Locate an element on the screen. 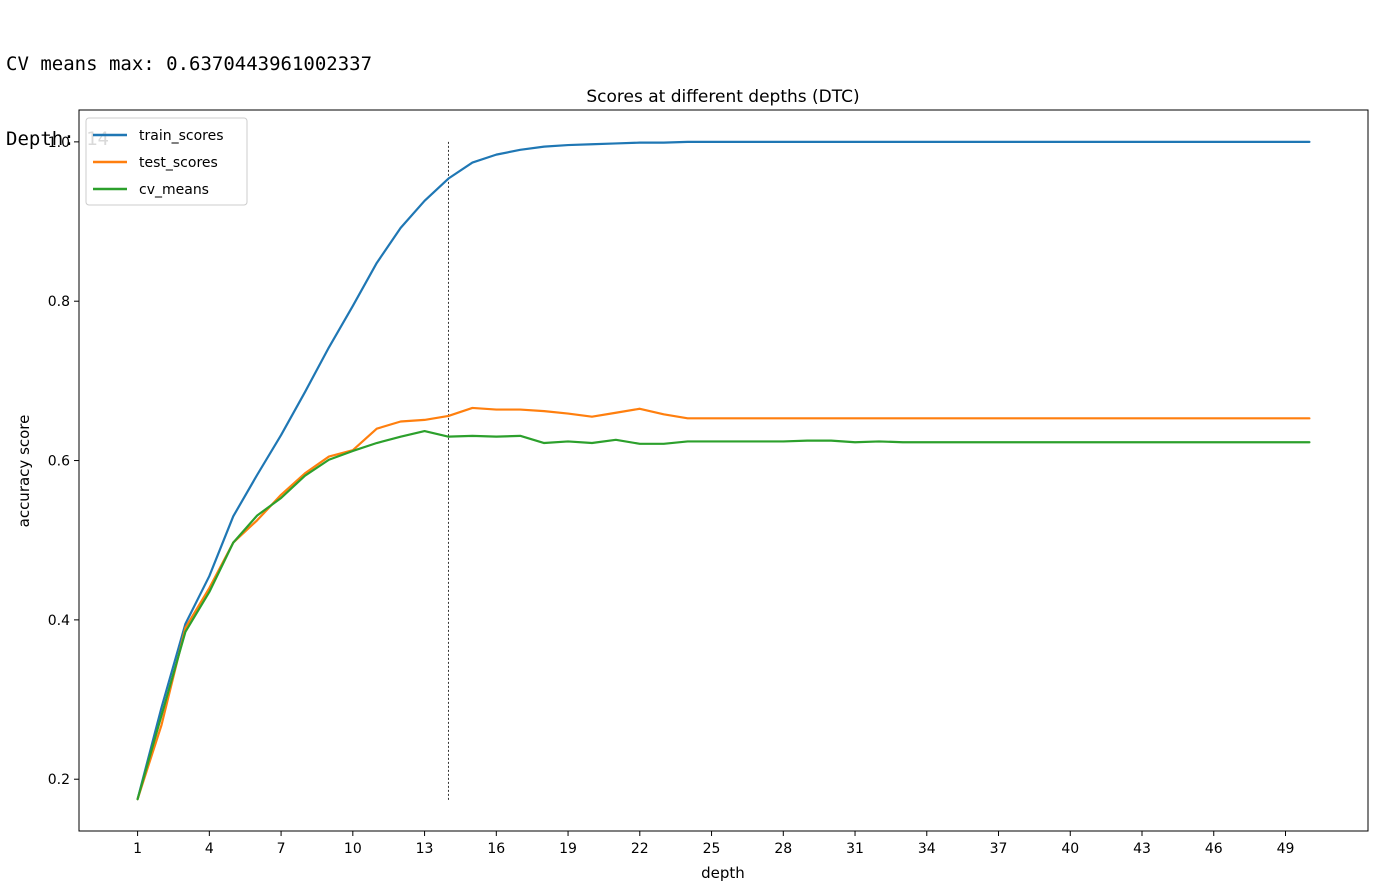 Image resolution: width=1379 pixels, height=891 pixels. y-ticks: 0.2 0.4 0.6 0.8 1.0 is located at coordinates (63, 461).